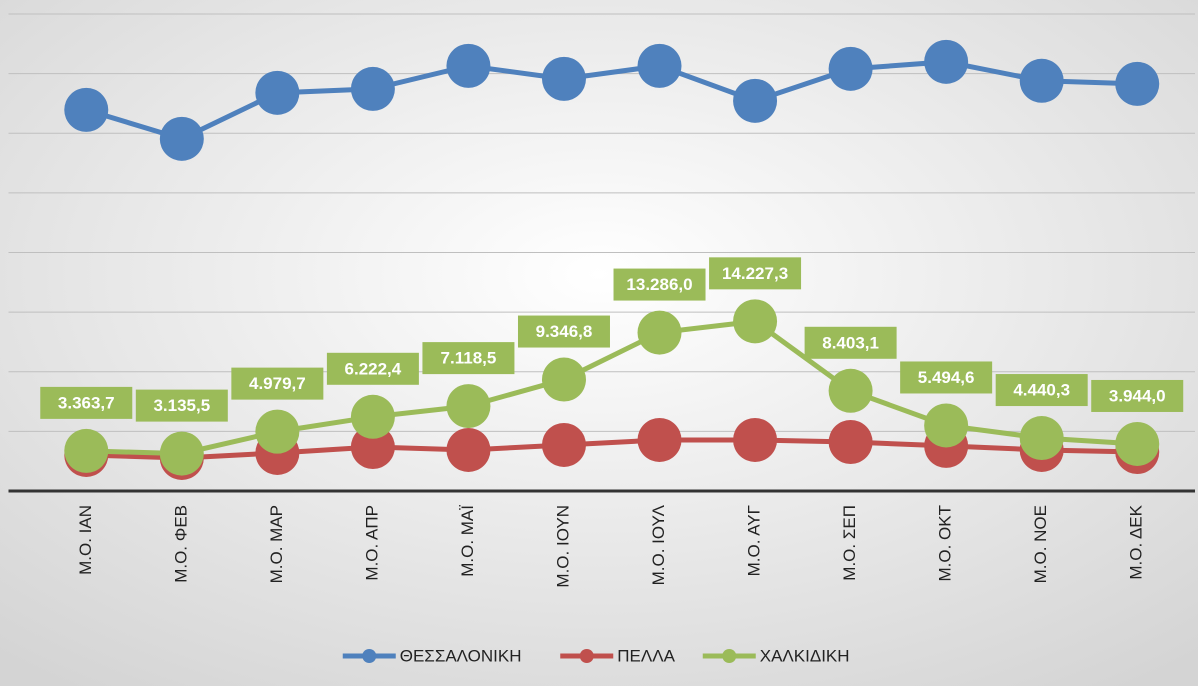 The image size is (1198, 686). Describe the element at coordinates (1040, 544) in the screenshot. I see `x-tick-label: Μ.Ο. ΝΟΕ` at that location.